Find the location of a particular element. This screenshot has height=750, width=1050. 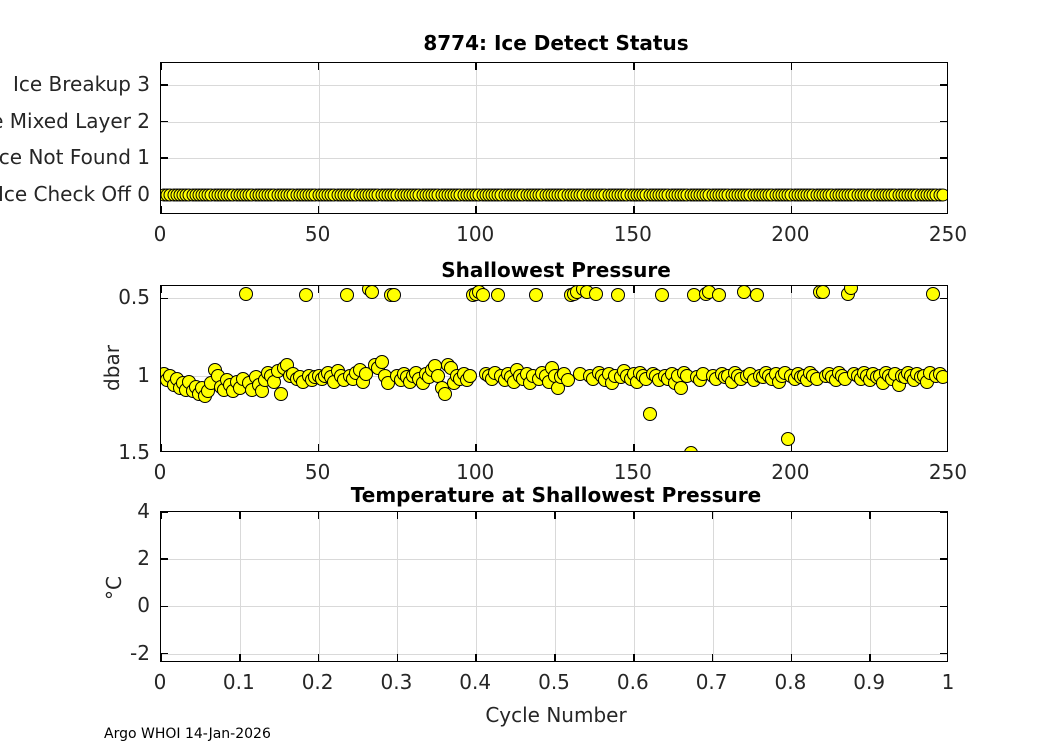

x-tick-label: 0.8 is located at coordinates (790, 682).